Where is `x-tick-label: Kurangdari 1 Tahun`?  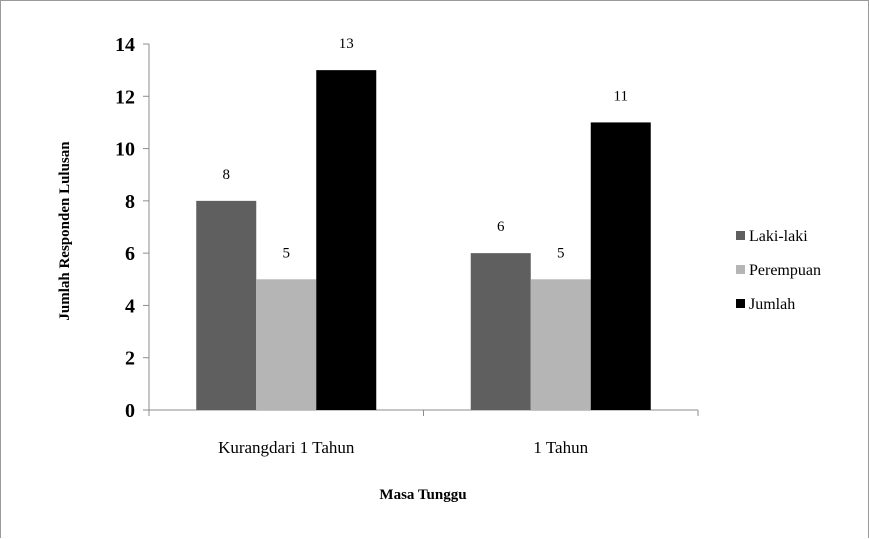
x-tick-label: Kurangdari 1 Tahun is located at coordinates (286, 447).